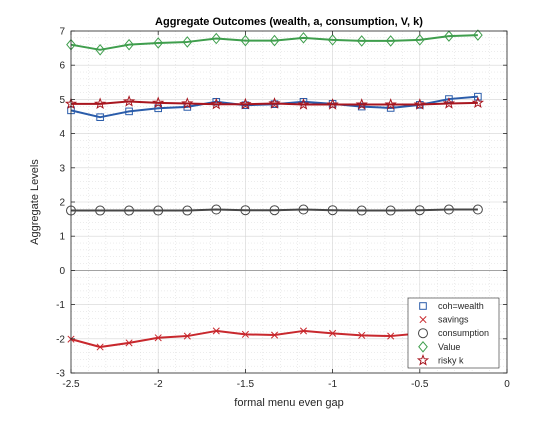 Image resolution: width=560 pixels, height=425 pixels. I want to click on x-tick-label: -2, so click(158, 384).